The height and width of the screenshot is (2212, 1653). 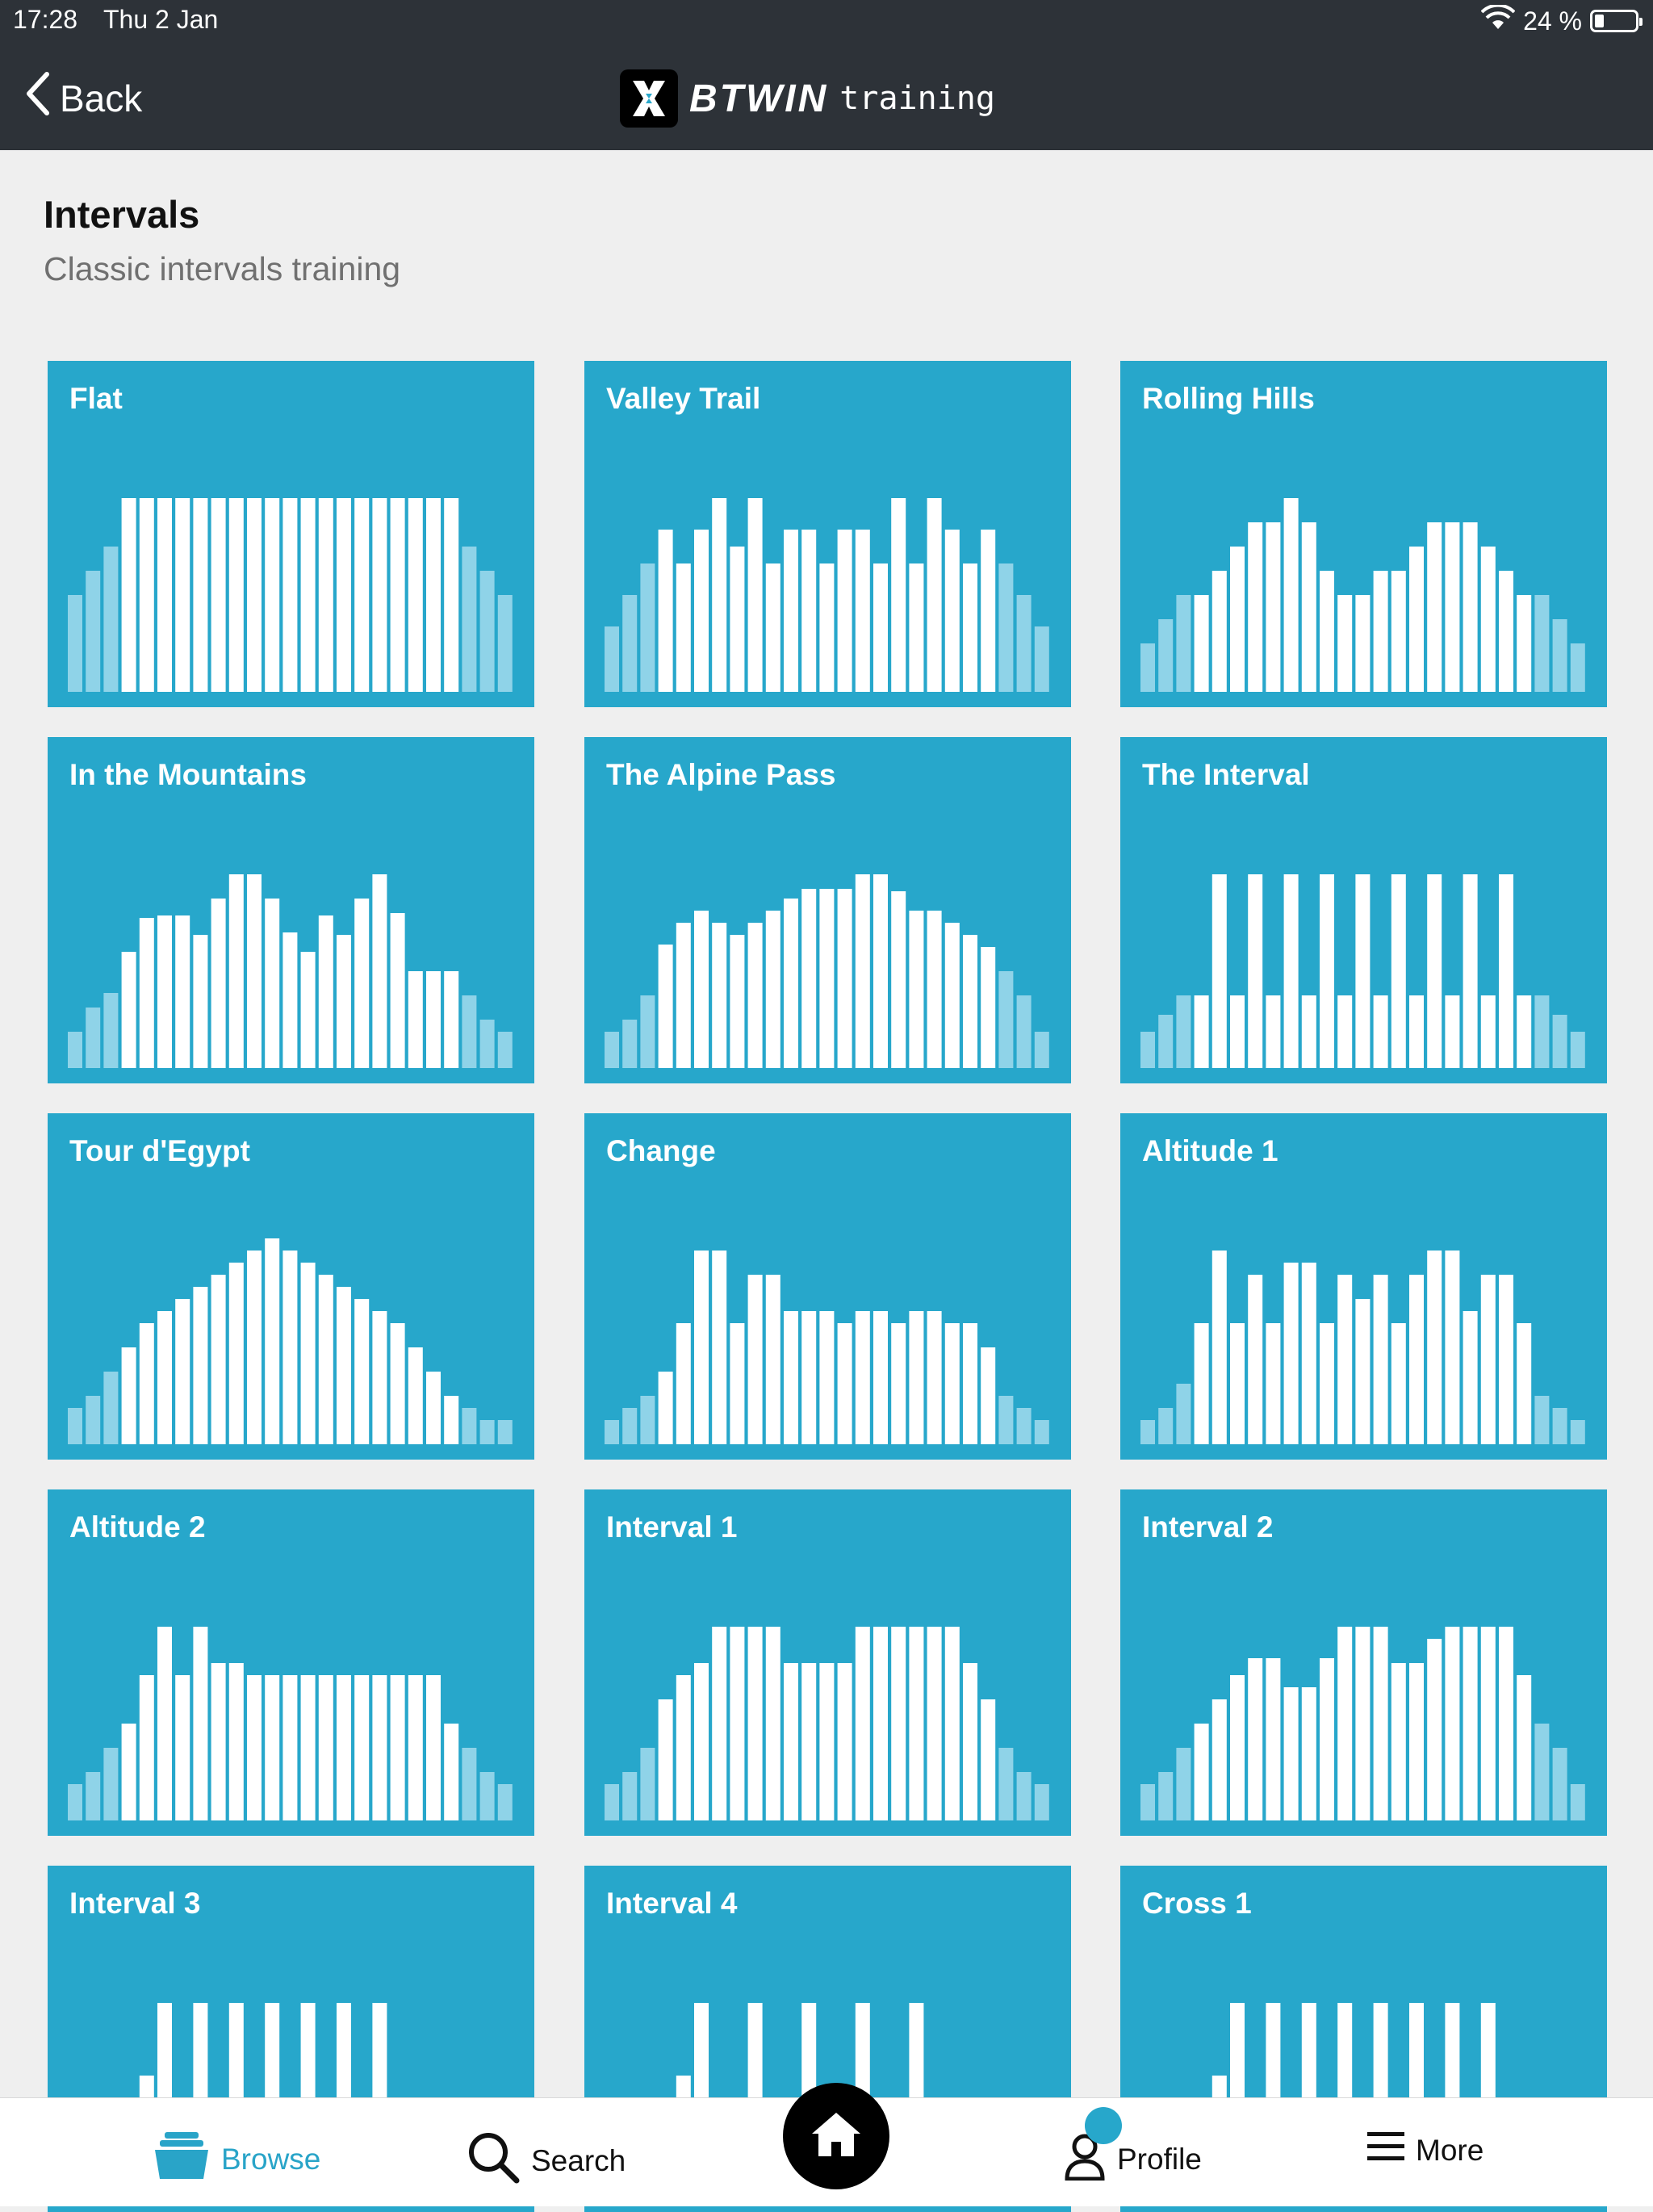 What do you see at coordinates (1208, 1527) in the screenshot?
I see `workout-title: Interval 2` at bounding box center [1208, 1527].